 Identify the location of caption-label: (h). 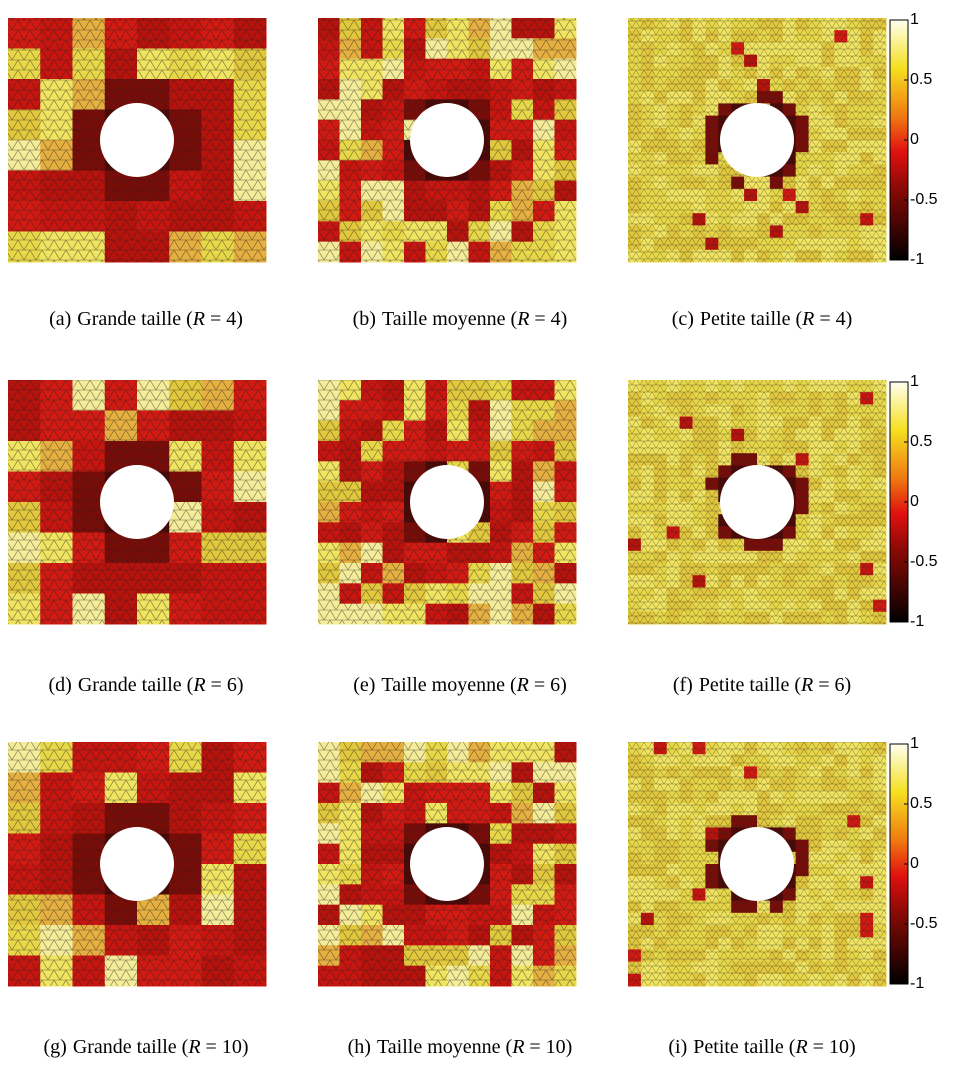
(359, 1047).